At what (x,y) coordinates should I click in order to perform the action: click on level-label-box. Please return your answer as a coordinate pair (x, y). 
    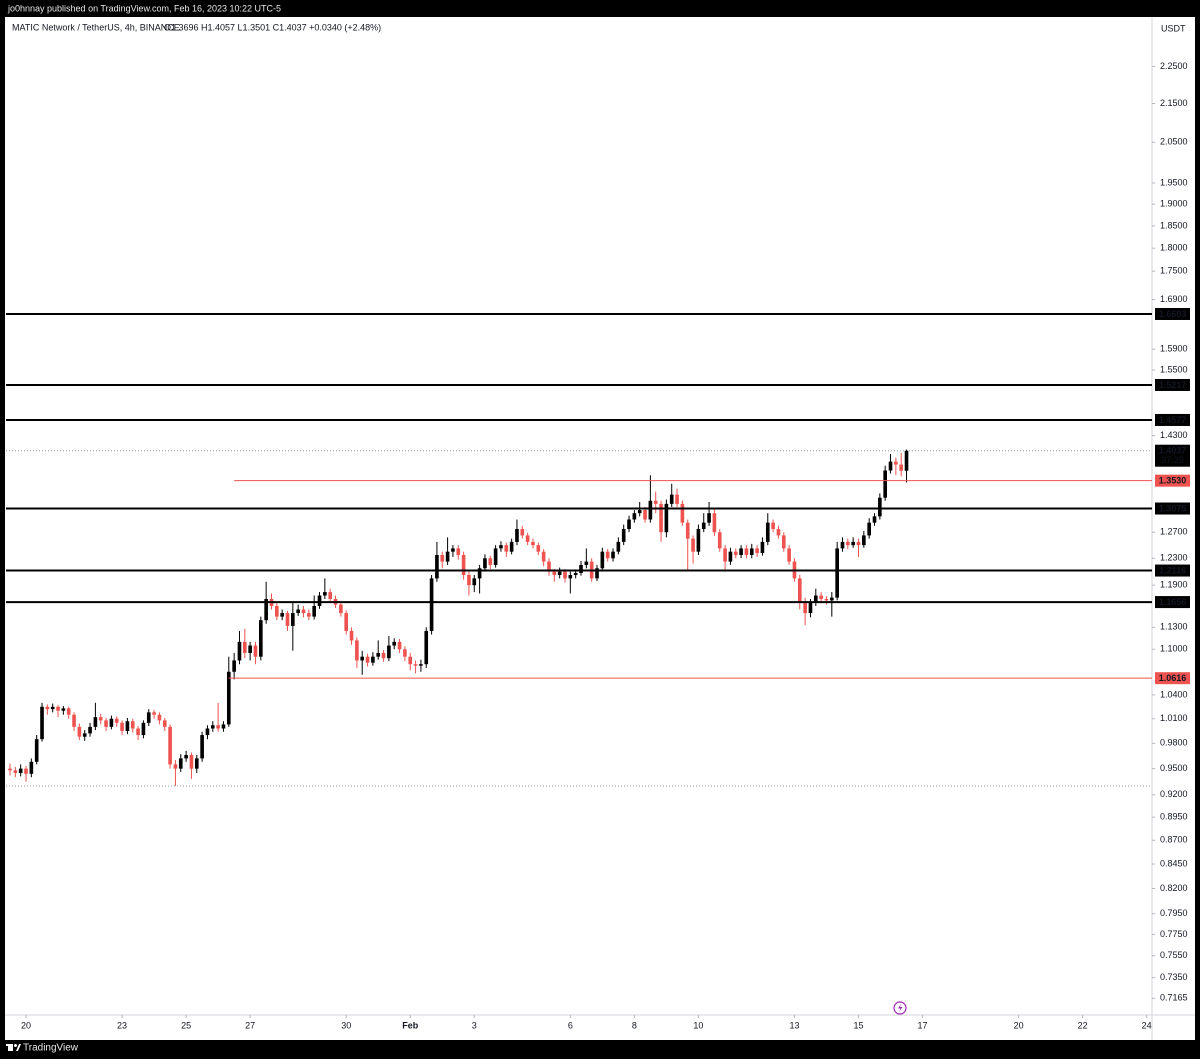
    Looking at the image, I should click on (1172, 313).